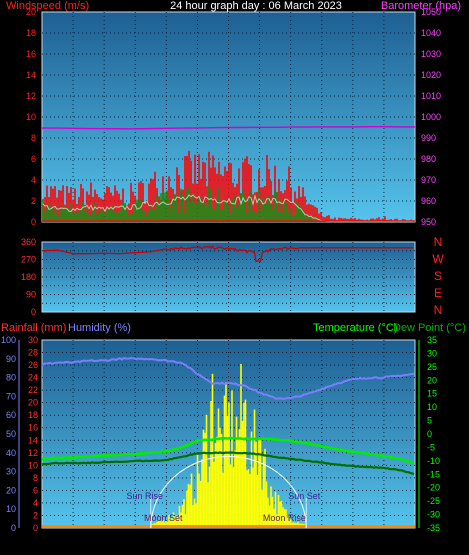 This screenshot has height=555, width=469. Describe the element at coordinates (256, 6) in the screenshot. I see `chart-title: 24 hour graph day : 06 March 2023` at that location.